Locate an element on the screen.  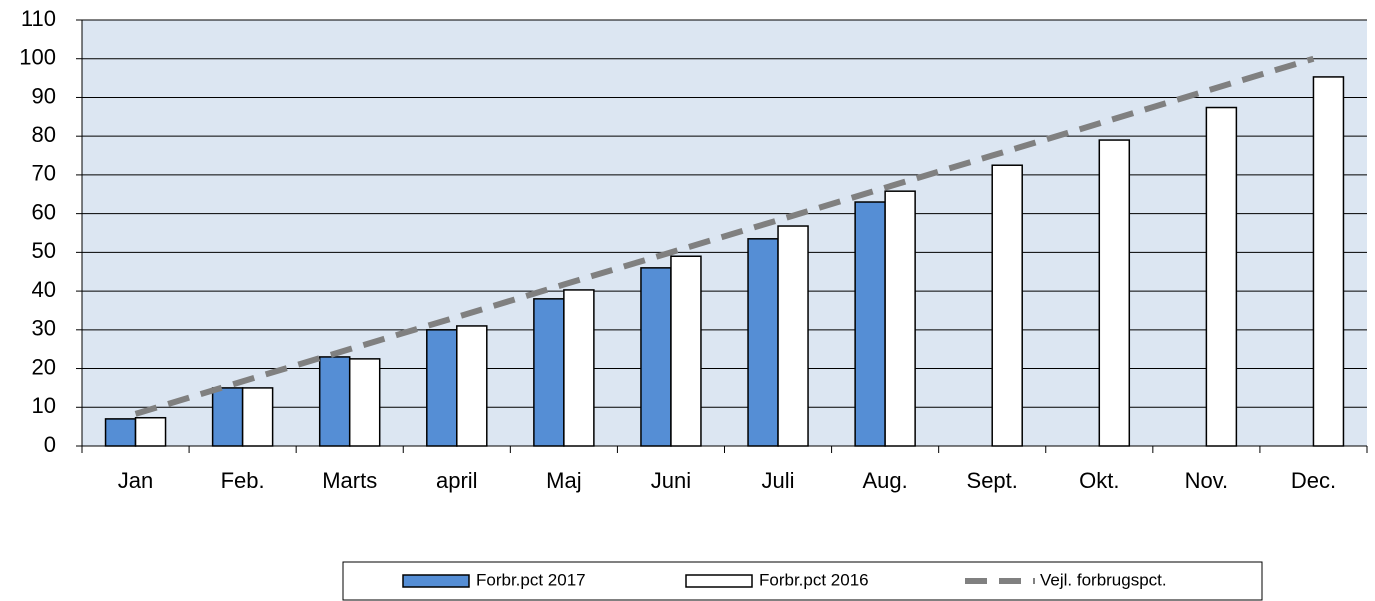
x-tick-label: Marts is located at coordinates (349, 480).